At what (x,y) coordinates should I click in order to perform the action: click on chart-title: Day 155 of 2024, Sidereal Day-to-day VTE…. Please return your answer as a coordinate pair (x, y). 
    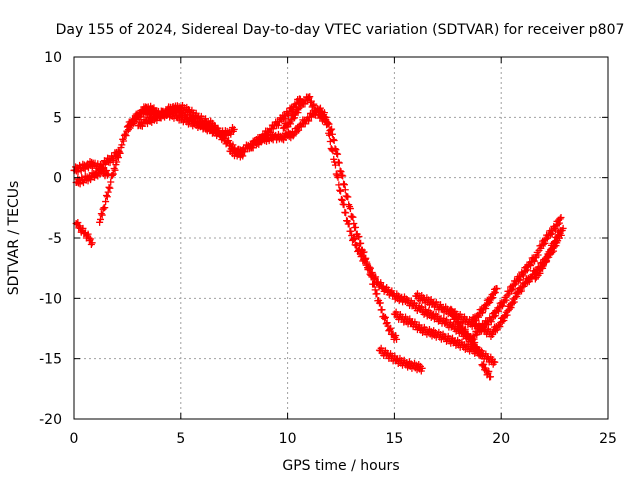
    Looking at the image, I should click on (340, 30).